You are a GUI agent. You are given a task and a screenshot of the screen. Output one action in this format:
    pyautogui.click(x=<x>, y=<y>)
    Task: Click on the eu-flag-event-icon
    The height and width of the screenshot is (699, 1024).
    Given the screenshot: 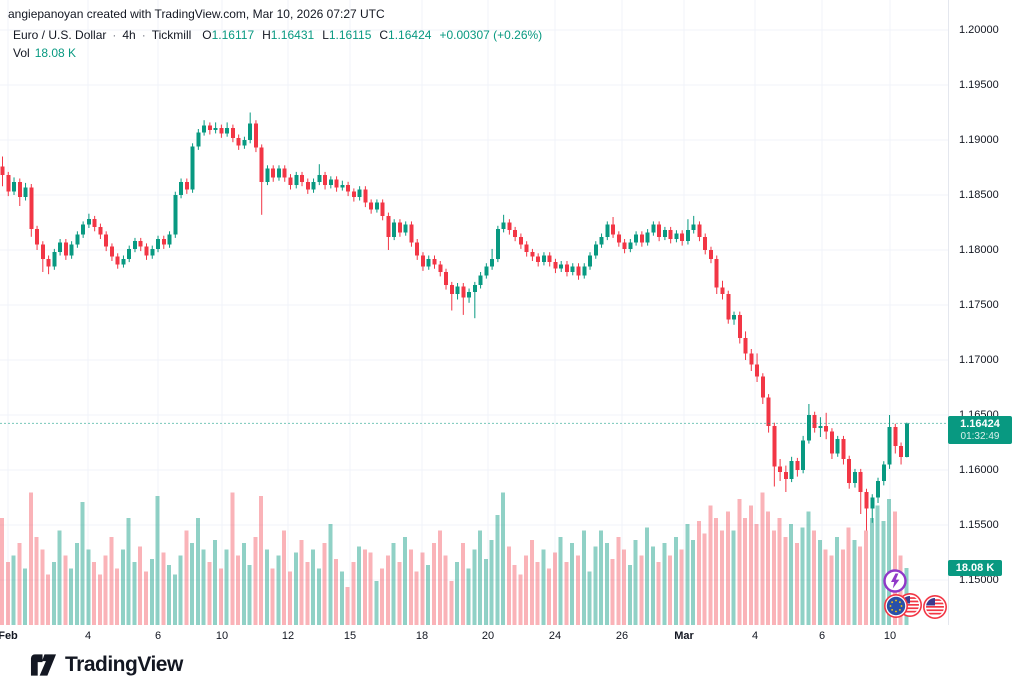 What is the action you would take?
    pyautogui.click(x=896, y=606)
    